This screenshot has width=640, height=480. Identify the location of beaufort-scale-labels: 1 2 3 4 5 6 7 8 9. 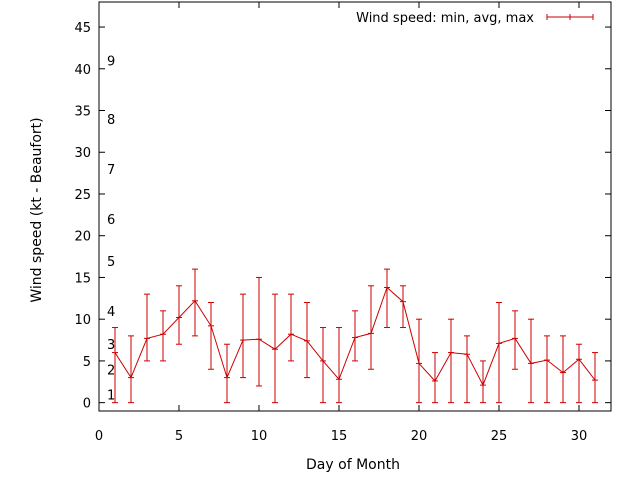
(111, 228).